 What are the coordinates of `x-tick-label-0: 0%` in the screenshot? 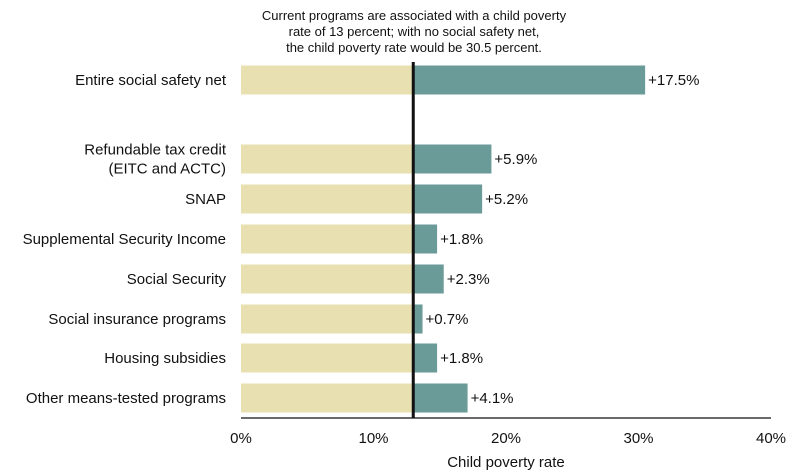 It's located at (241, 438).